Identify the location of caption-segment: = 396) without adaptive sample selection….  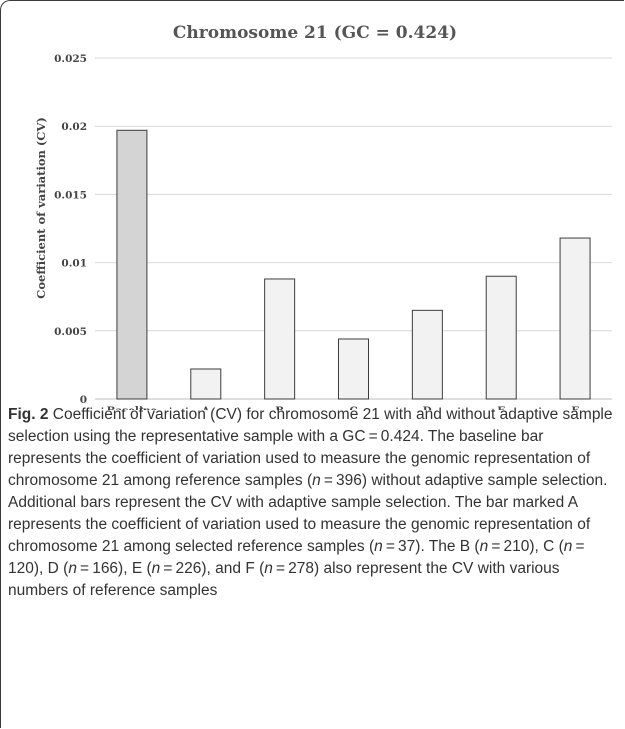
(308, 513).